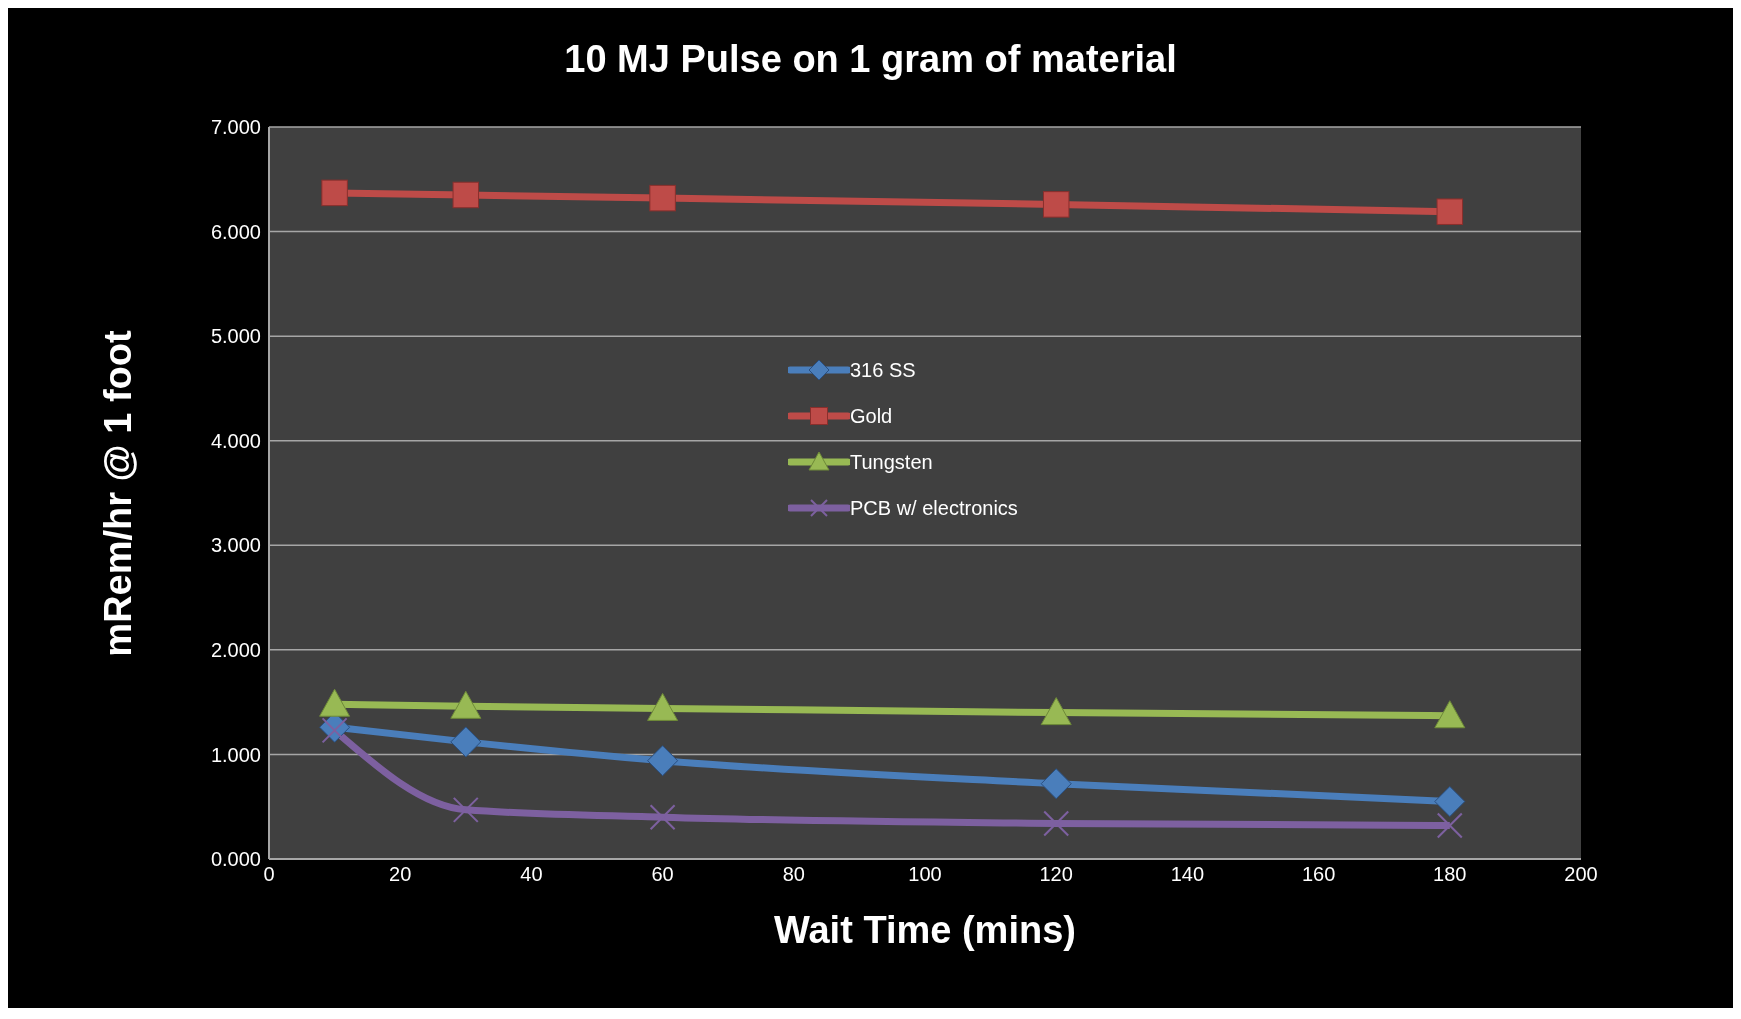 The height and width of the screenshot is (1019, 1741). What do you see at coordinates (934, 508) in the screenshot?
I see `legend-label: PCB w/ electronics` at bounding box center [934, 508].